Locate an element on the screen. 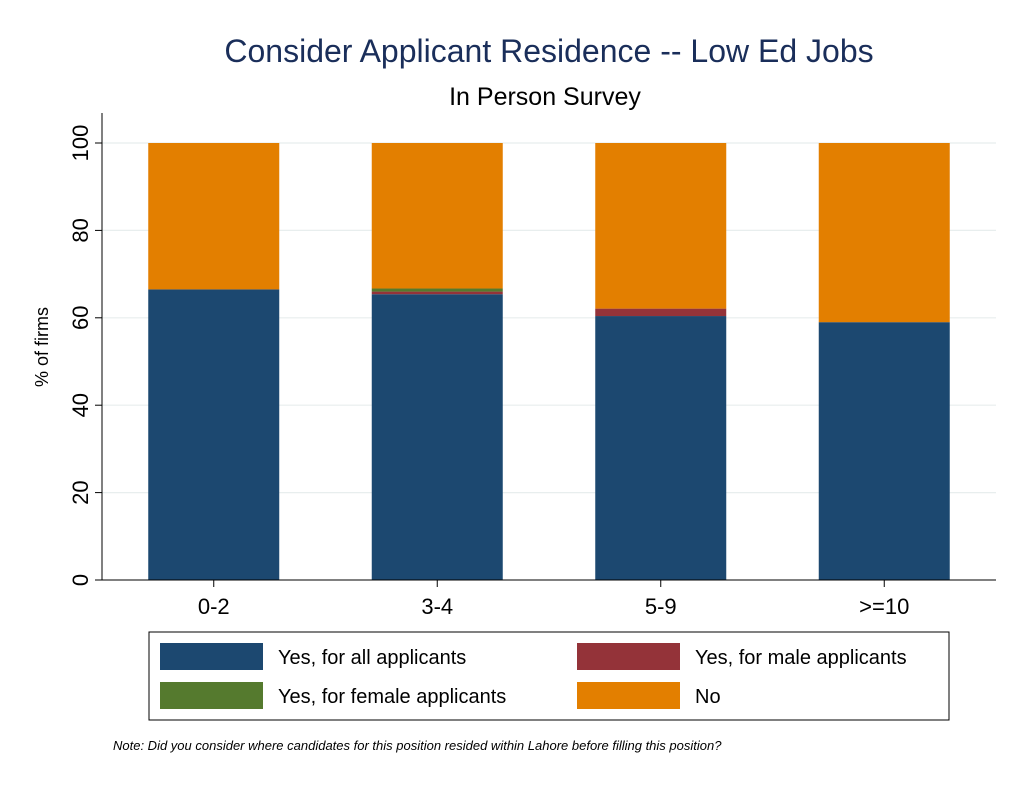 This screenshot has width=1024, height=785. y-tick-label: 80 is located at coordinates (80, 230).